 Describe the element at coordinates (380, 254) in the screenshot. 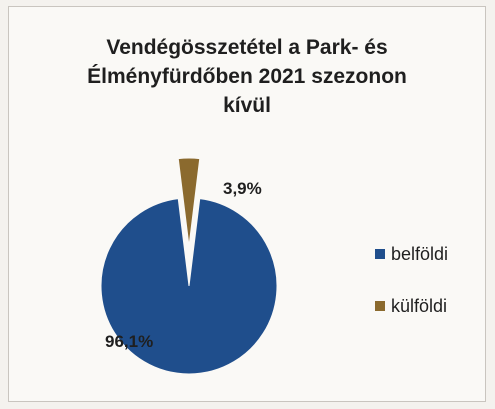

I see `legend-swatch-belfoldi` at that location.